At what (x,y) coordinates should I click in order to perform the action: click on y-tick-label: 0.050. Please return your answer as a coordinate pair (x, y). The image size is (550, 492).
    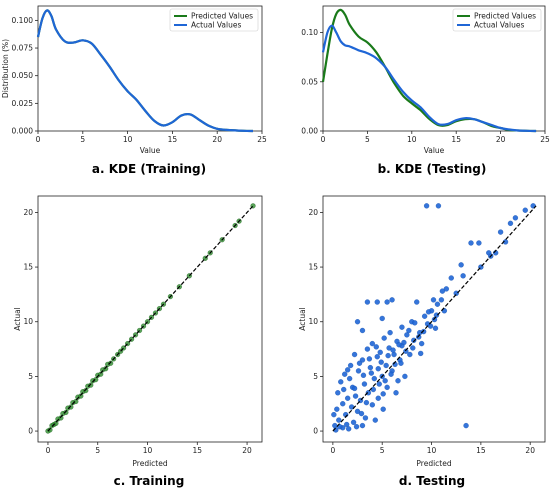
    Looking at the image, I should click on (23, 75).